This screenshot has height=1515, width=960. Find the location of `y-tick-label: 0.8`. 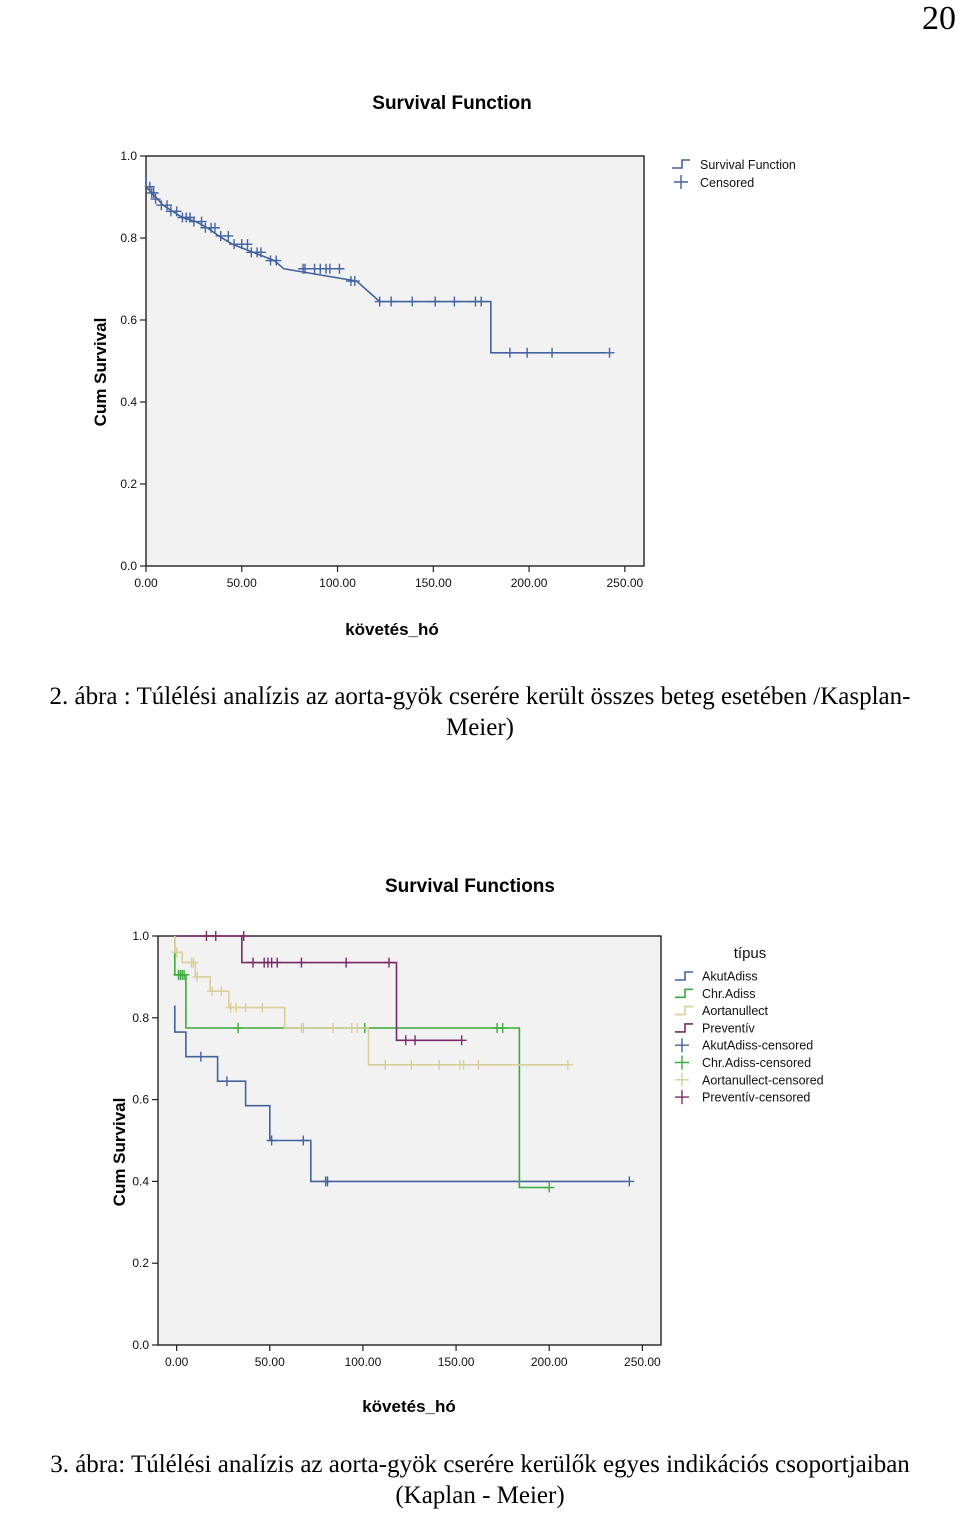

y-tick-label: 0.8 is located at coordinates (128, 238).